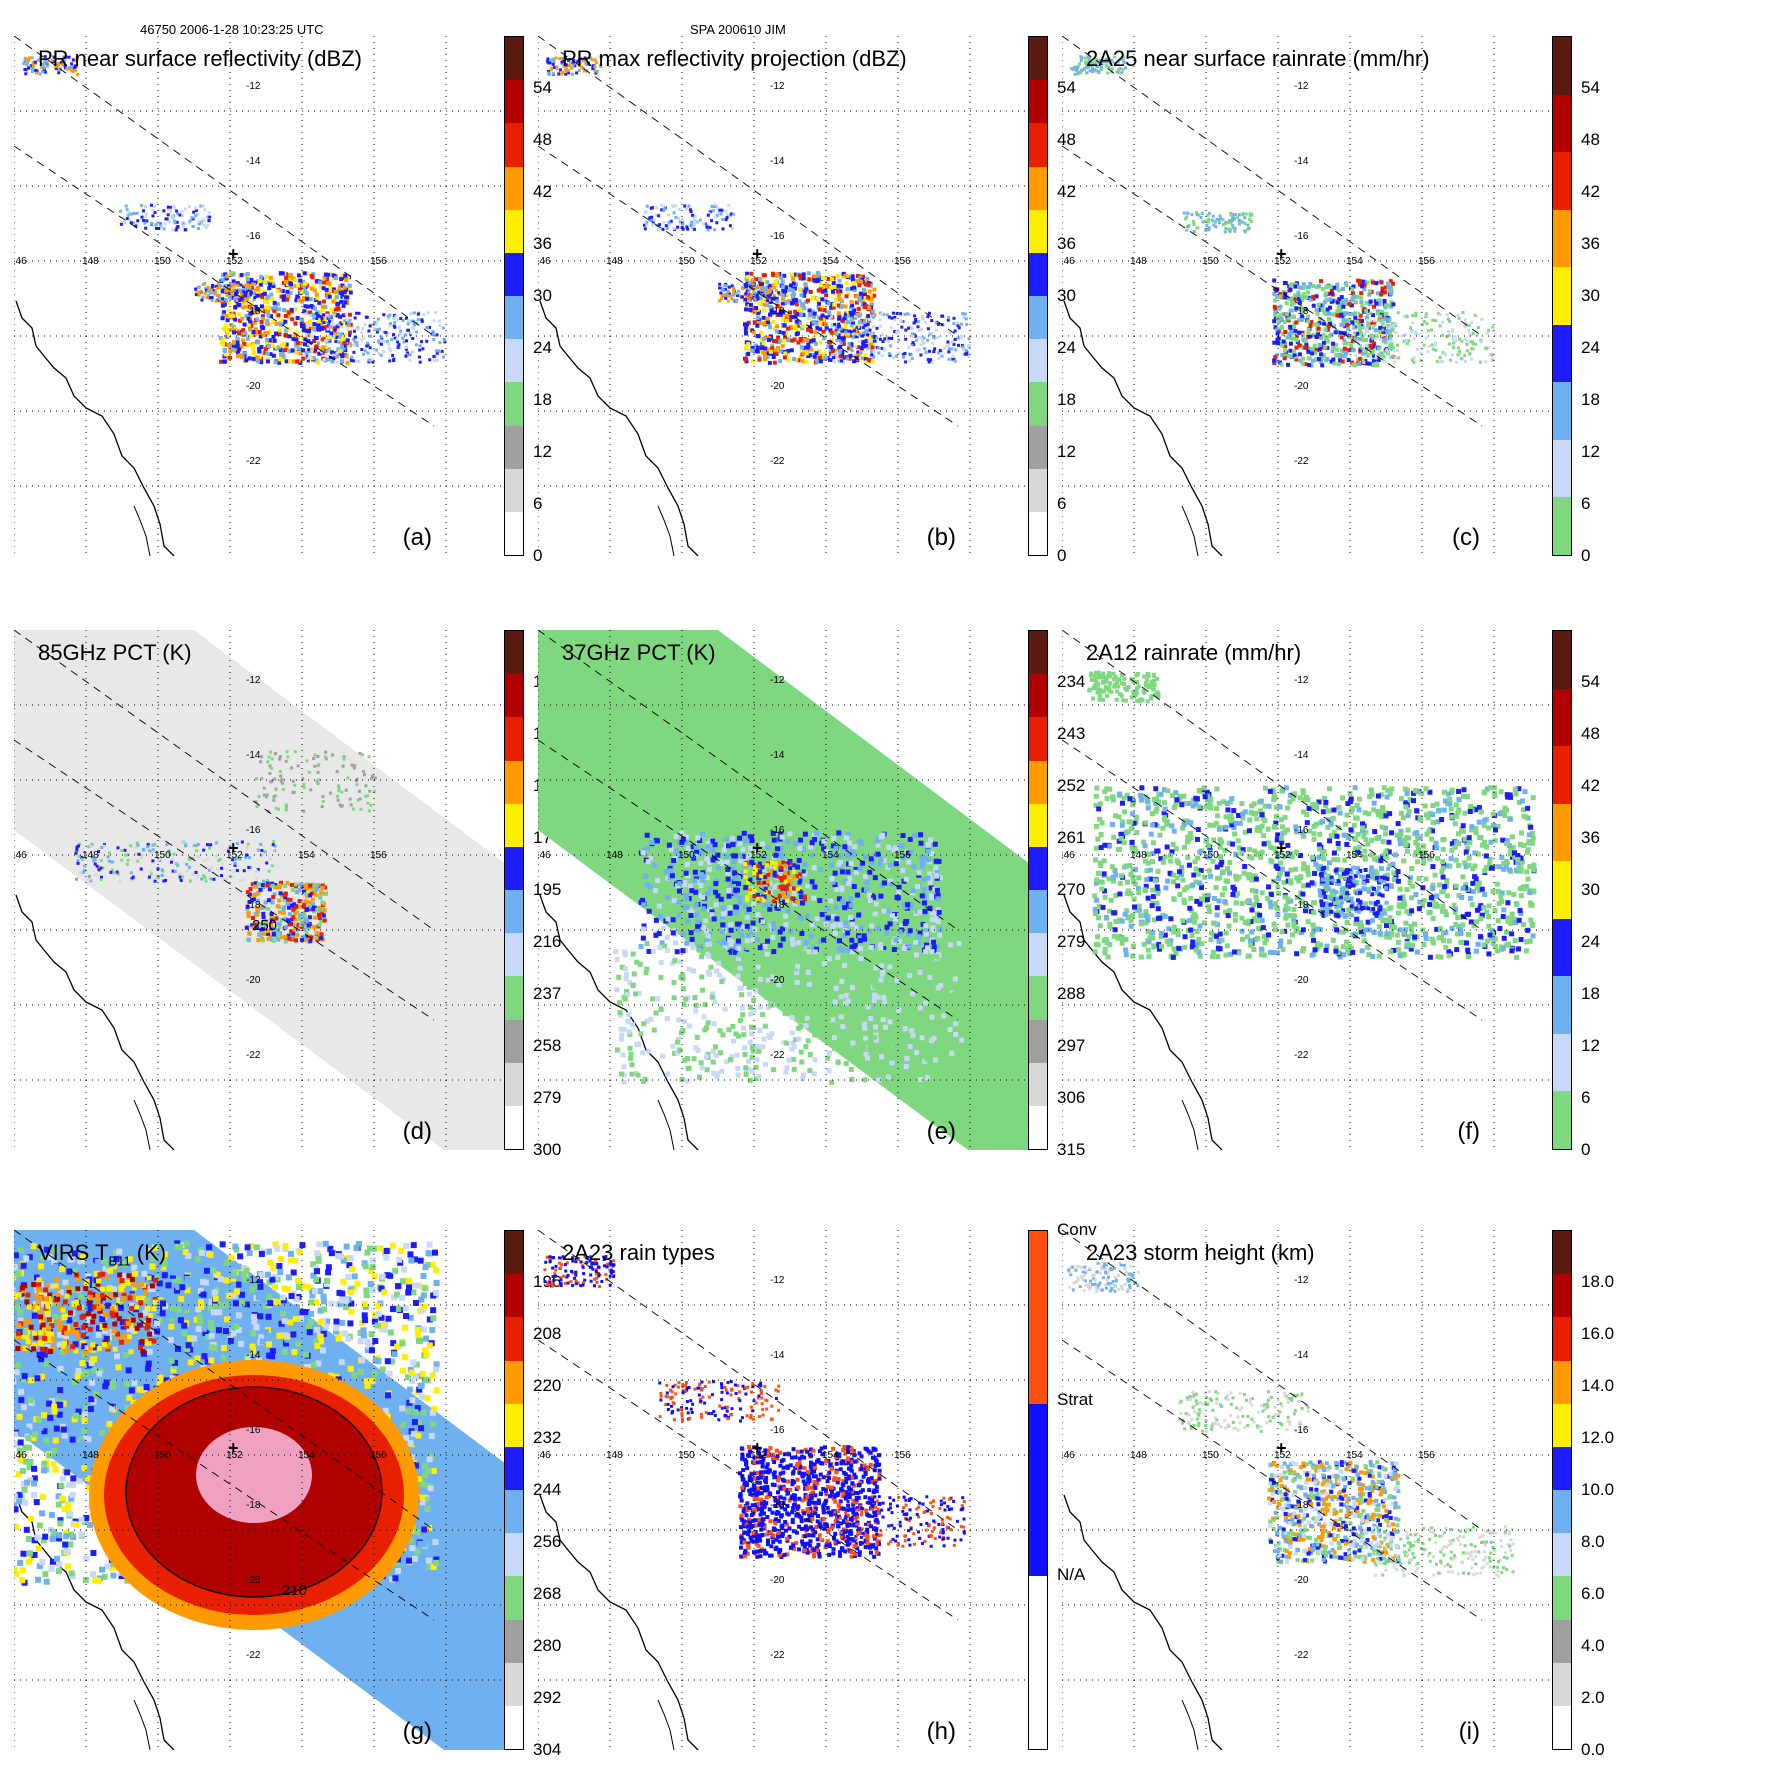  I want to click on colorbar-tick-label: 6, so click(1586, 1097).